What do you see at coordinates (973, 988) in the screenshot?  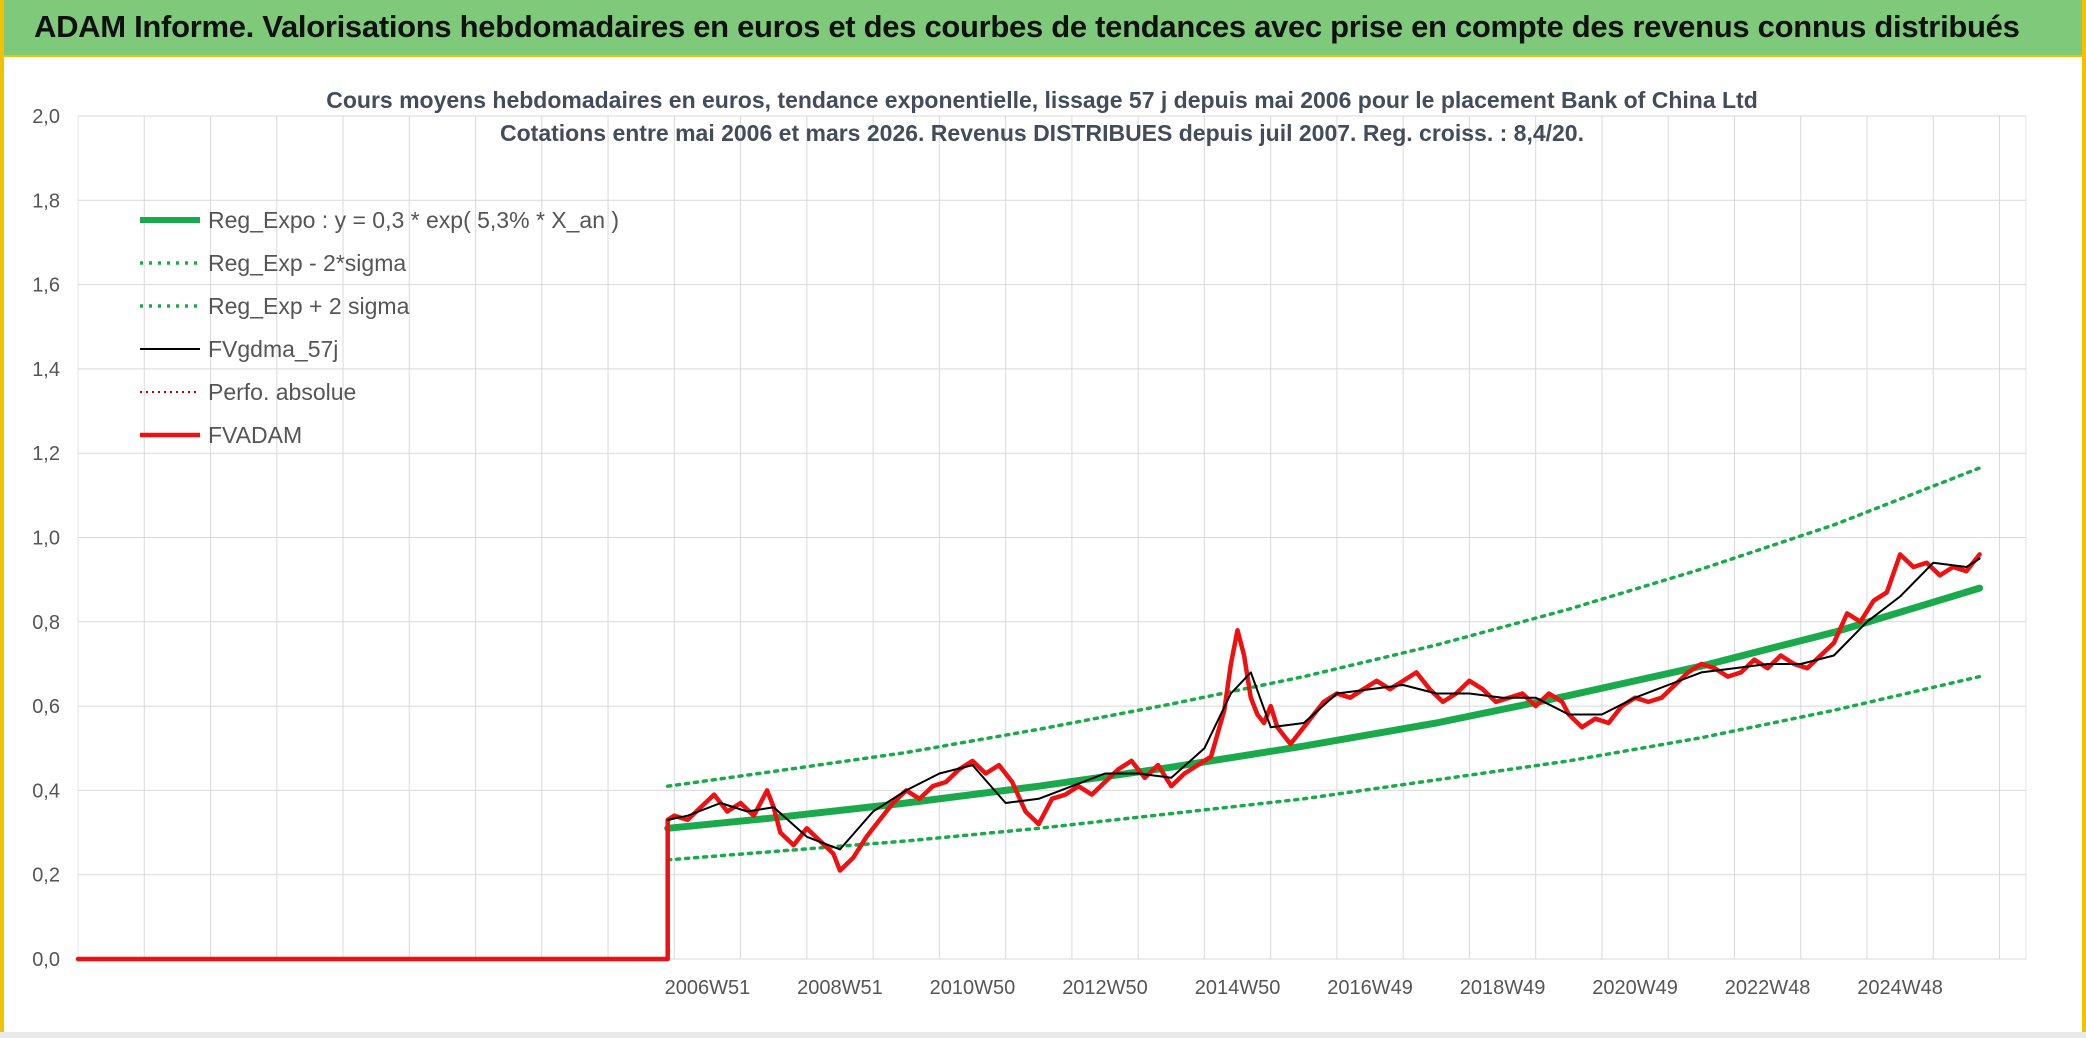 I see `x-tick-label: 2010W50` at bounding box center [973, 988].